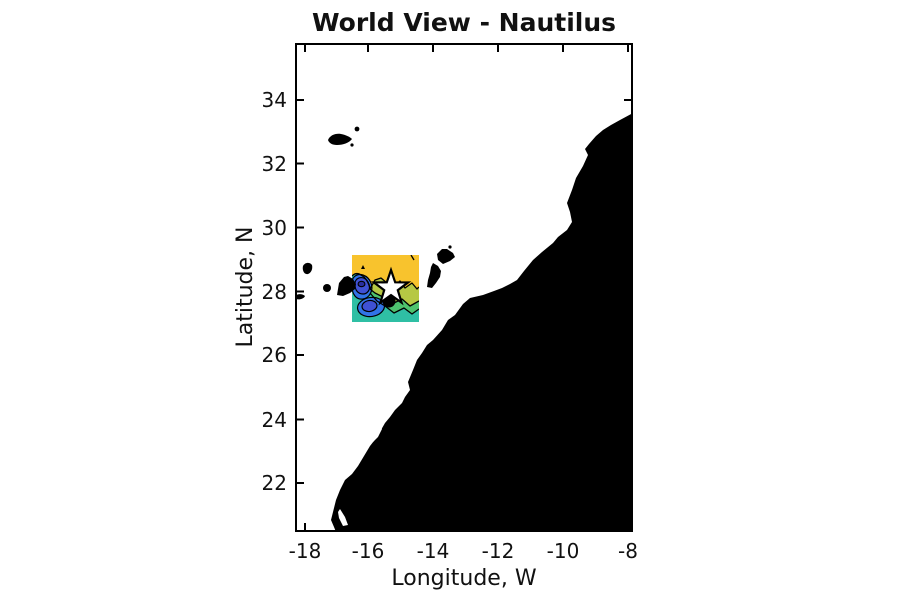 The image size is (900, 600). What do you see at coordinates (346, 286) in the screenshot?
I see `island-tenerife` at bounding box center [346, 286].